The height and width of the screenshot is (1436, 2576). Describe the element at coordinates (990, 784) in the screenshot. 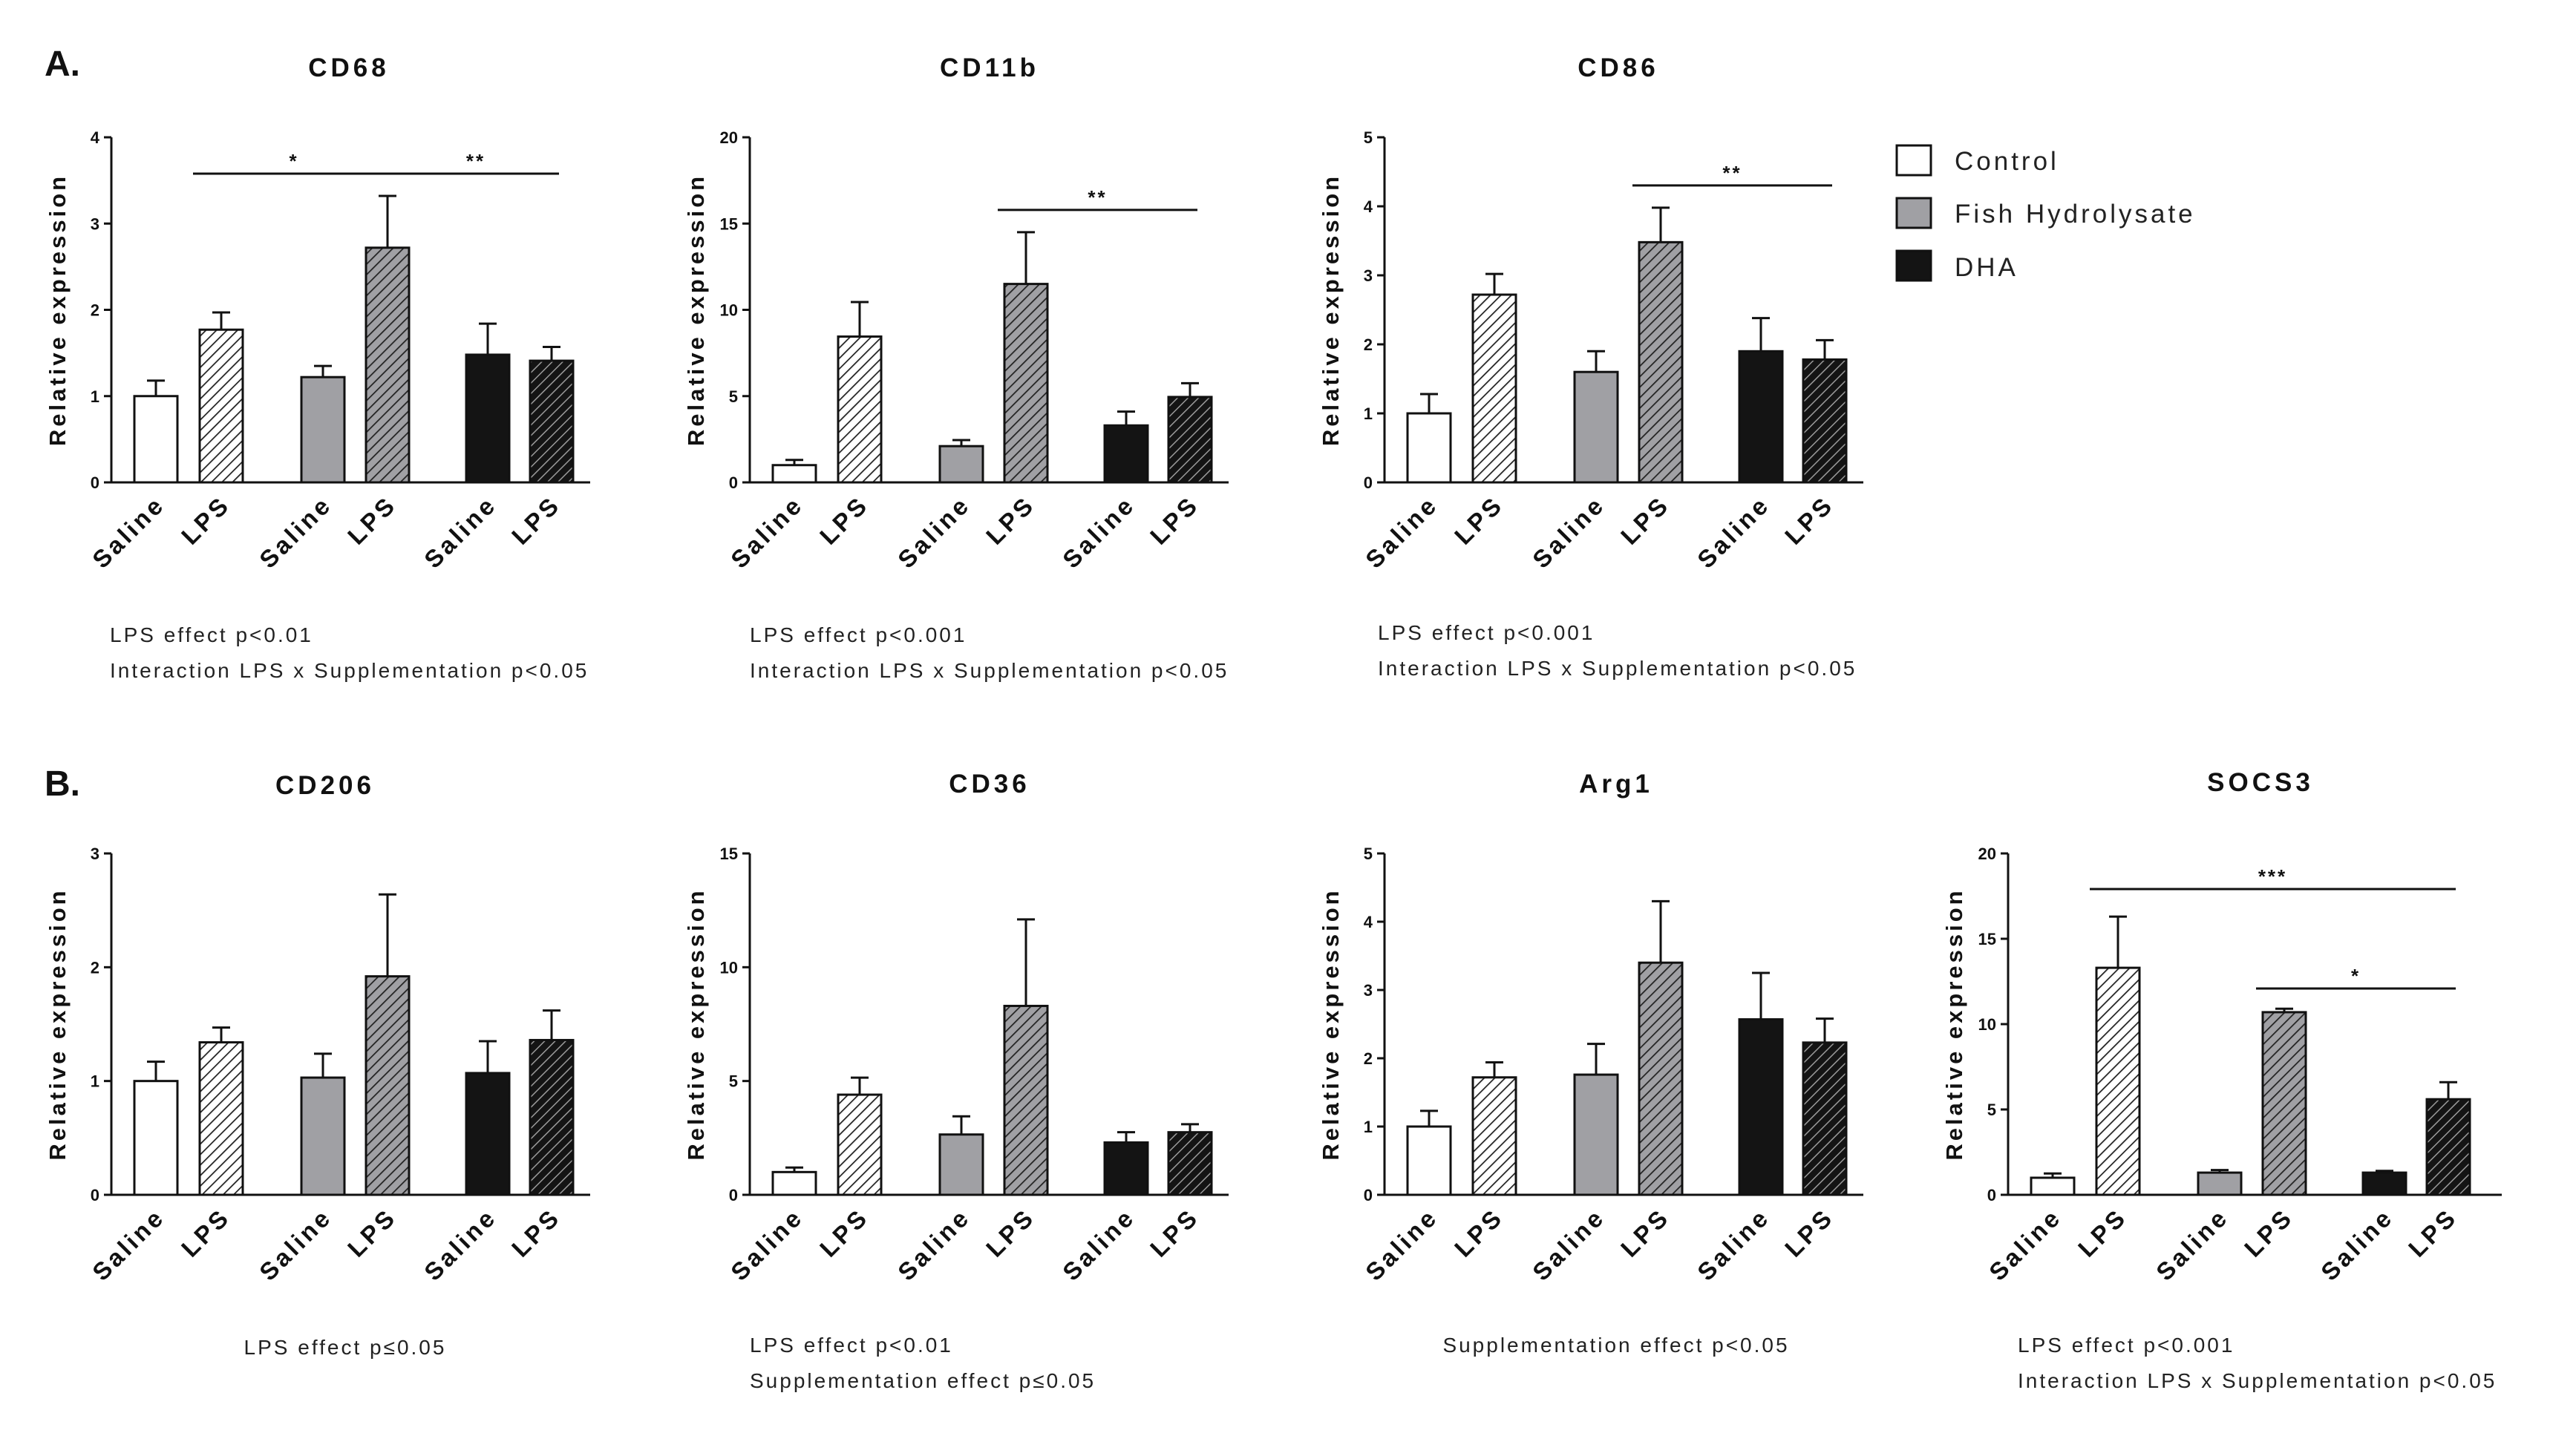

I see `chart-title: CD36` at that location.